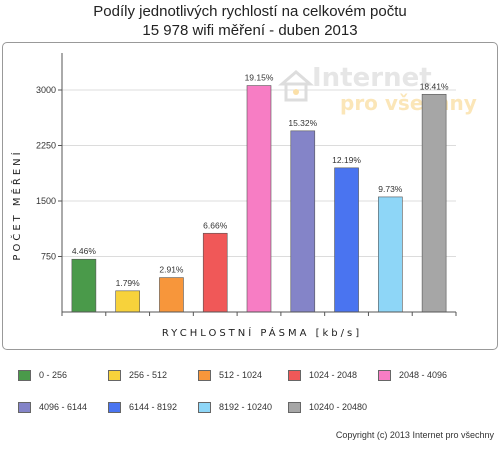 The width and height of the screenshot is (500, 450). Describe the element at coordinates (84, 251) in the screenshot. I see `bar-data-label: 4.46%` at that location.